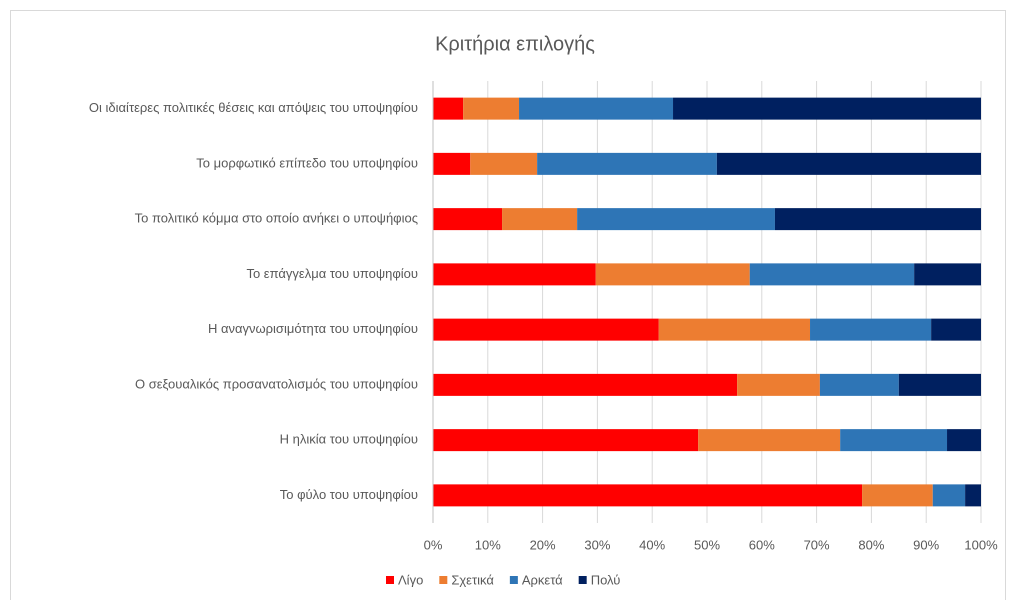  Describe the element at coordinates (707, 544) in the screenshot. I see `x-tick-label: 50%` at that location.